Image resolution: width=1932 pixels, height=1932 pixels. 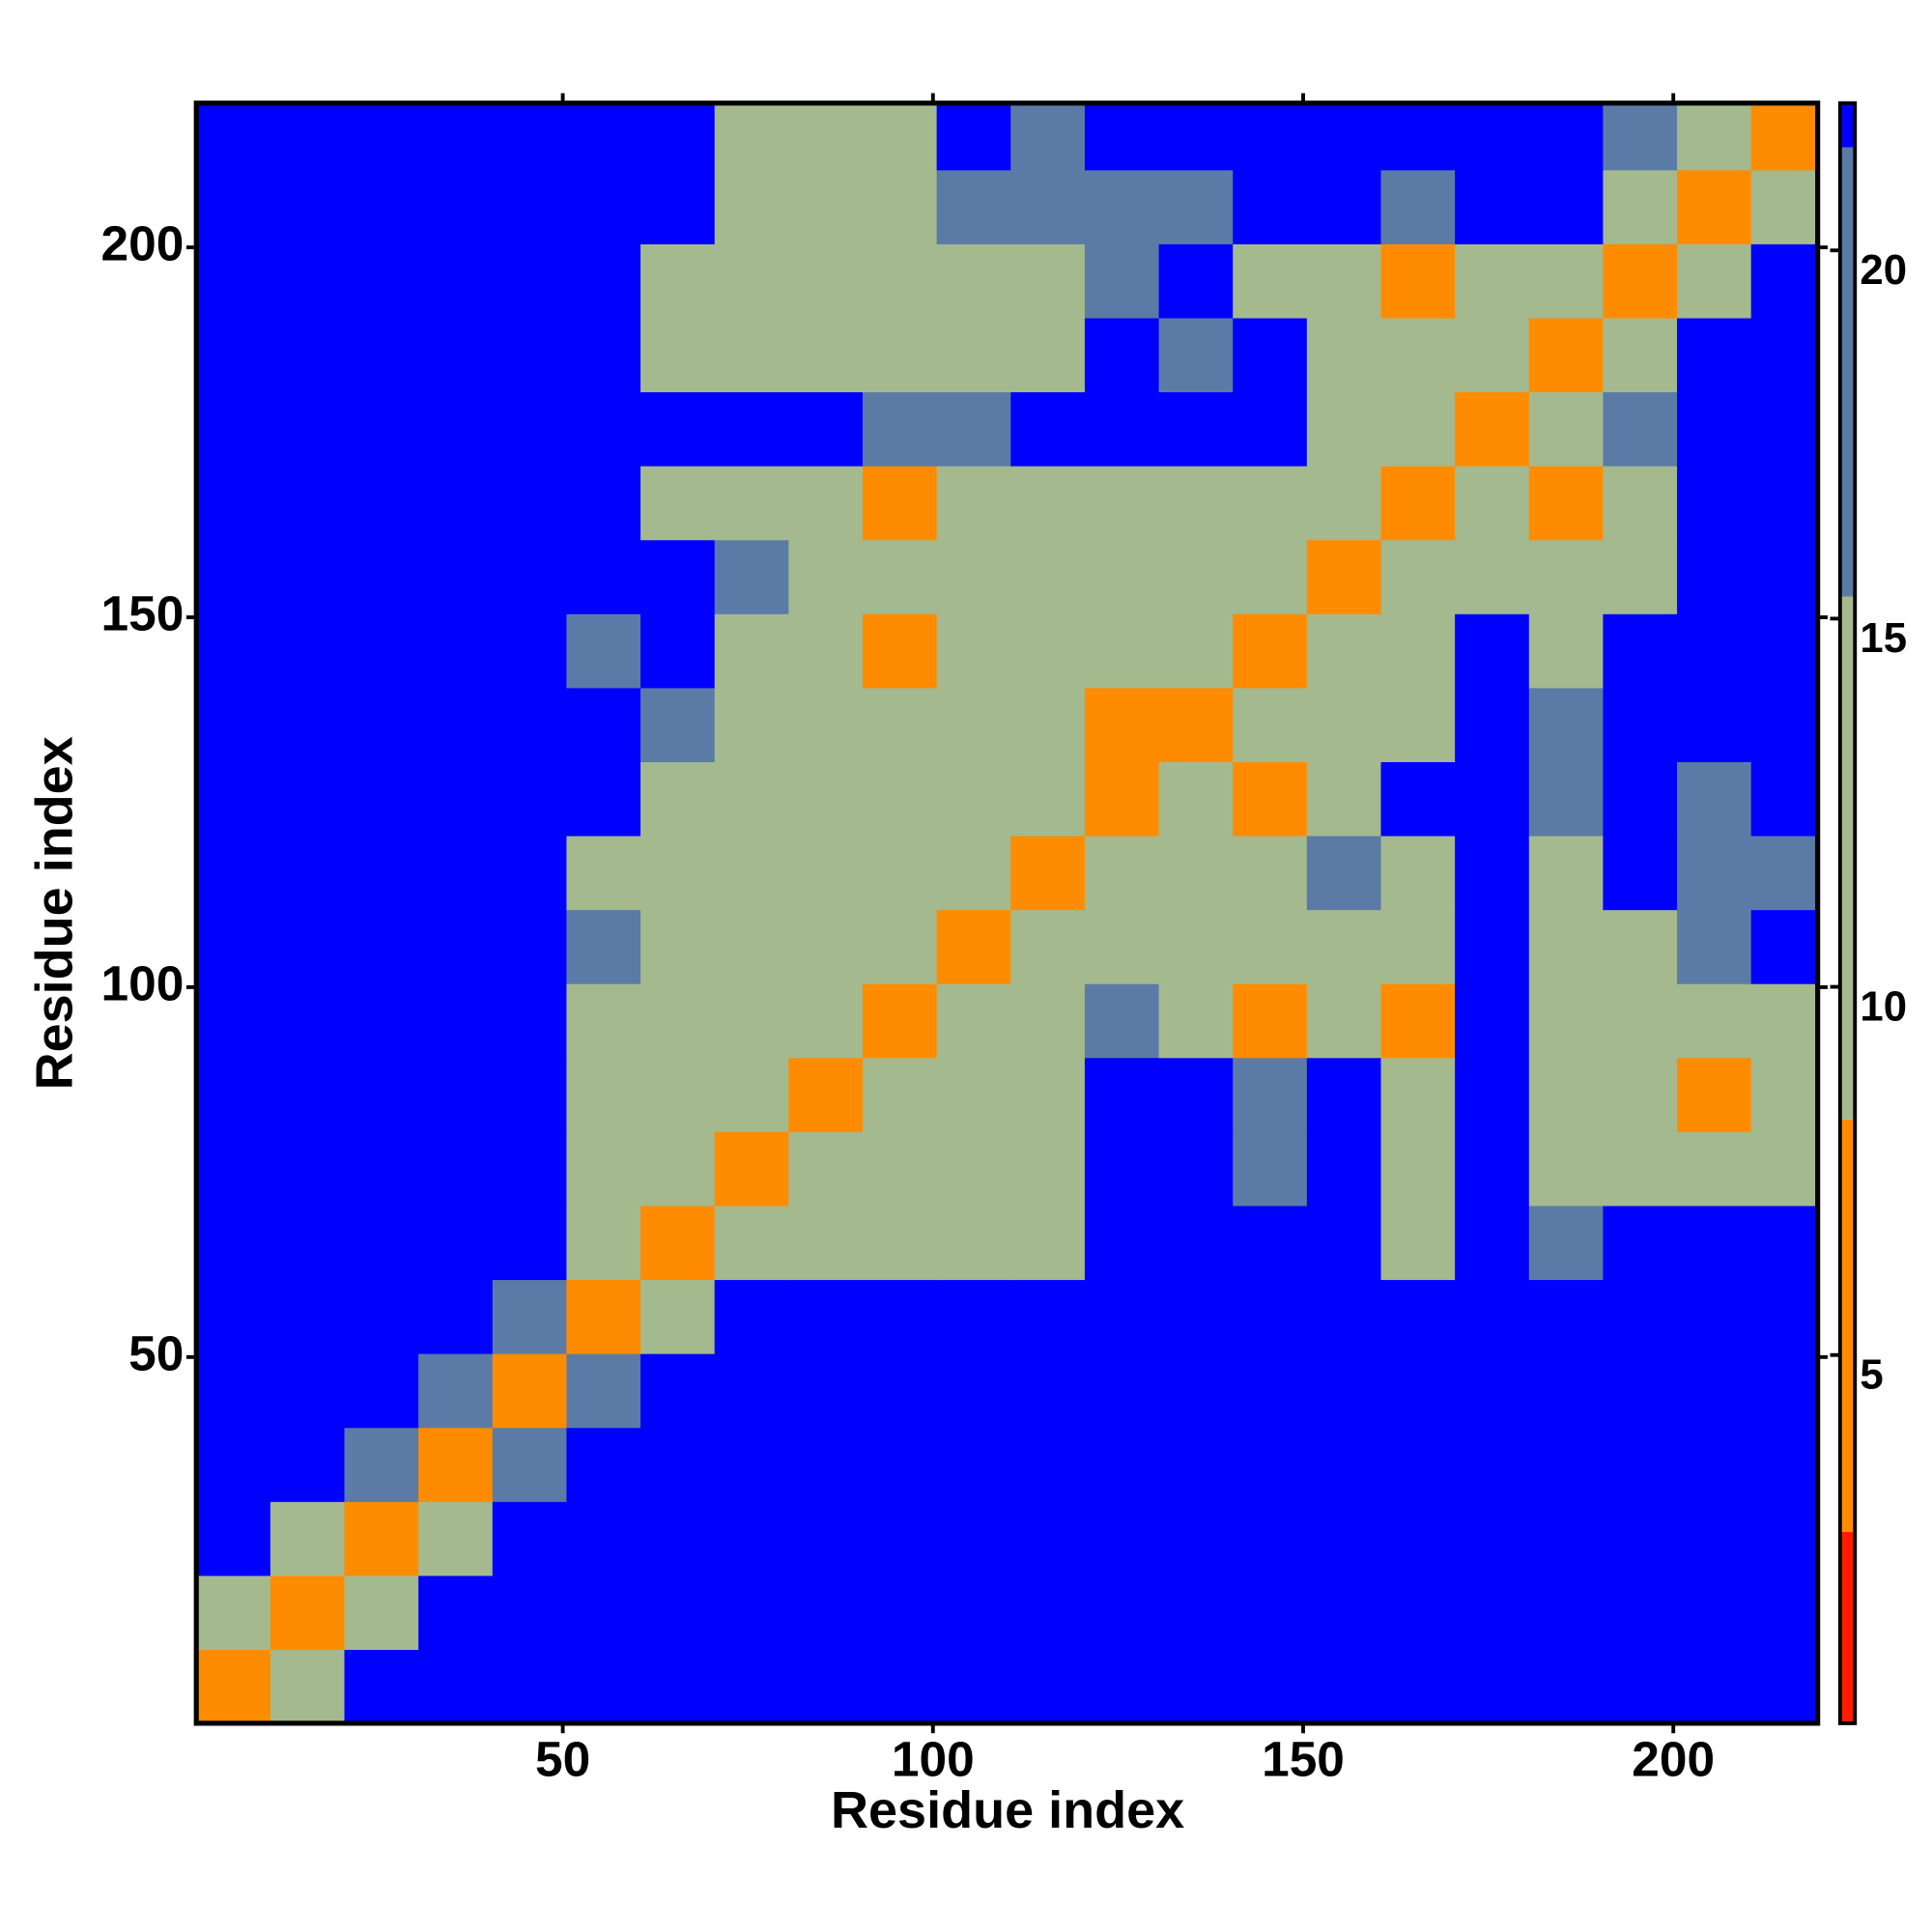 What do you see at coordinates (933, 1759) in the screenshot?
I see `x-tick-label: 100` at bounding box center [933, 1759].